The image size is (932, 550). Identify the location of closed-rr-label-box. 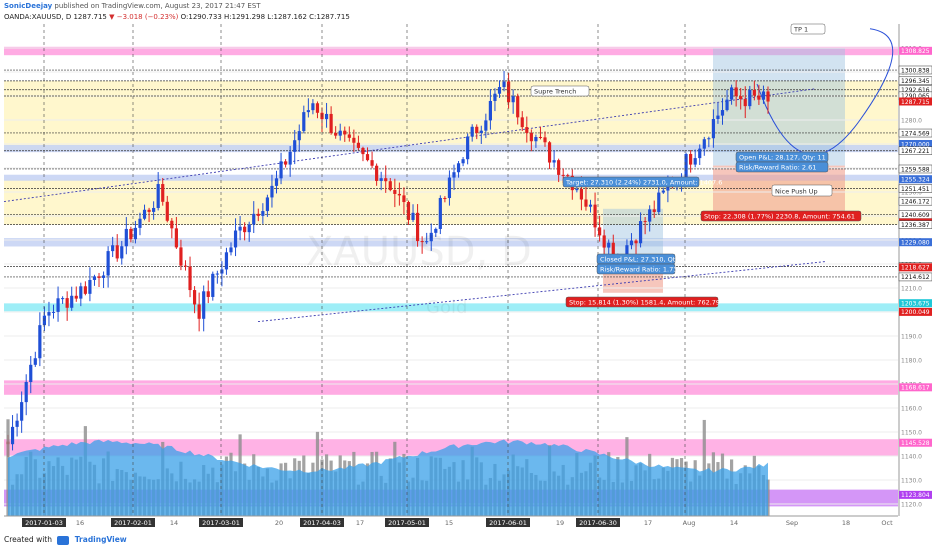
(636, 269).